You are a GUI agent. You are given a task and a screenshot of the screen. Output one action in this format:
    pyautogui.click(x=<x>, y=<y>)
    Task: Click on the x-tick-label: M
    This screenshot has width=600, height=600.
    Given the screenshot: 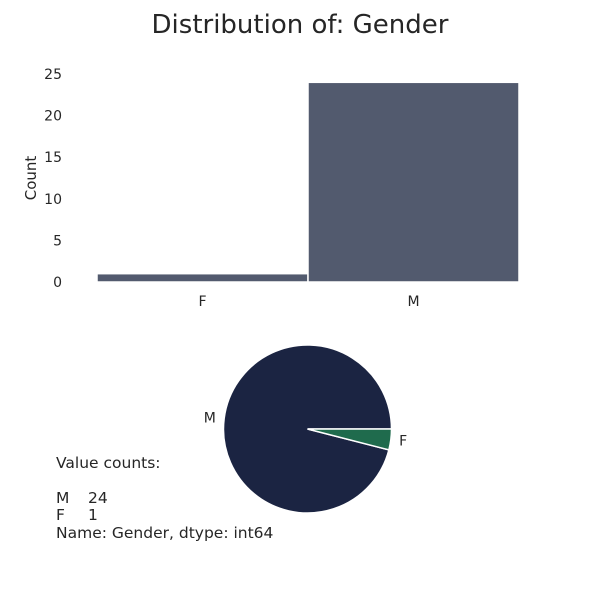 What is the action you would take?
    pyautogui.click(x=413, y=302)
    